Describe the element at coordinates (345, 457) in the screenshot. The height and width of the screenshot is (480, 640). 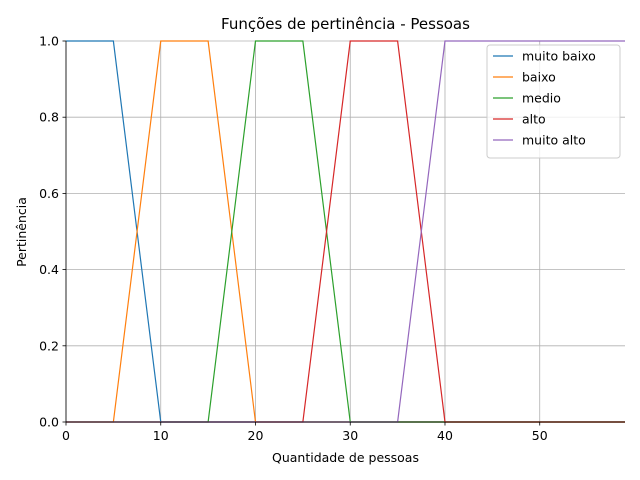
I see `x-axis-label: Quantidade de pessoas` at that location.